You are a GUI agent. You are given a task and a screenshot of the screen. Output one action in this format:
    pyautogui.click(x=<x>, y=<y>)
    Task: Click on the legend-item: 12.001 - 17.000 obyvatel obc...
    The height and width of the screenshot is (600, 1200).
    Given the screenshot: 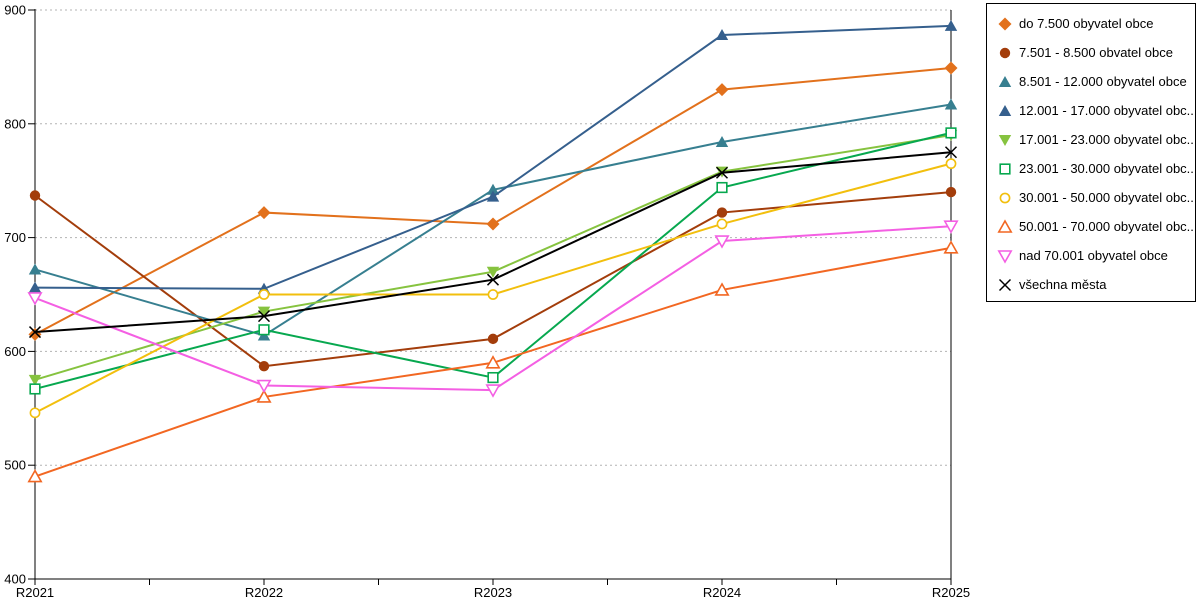 What is the action you would take?
    pyautogui.click(x=1091, y=110)
    